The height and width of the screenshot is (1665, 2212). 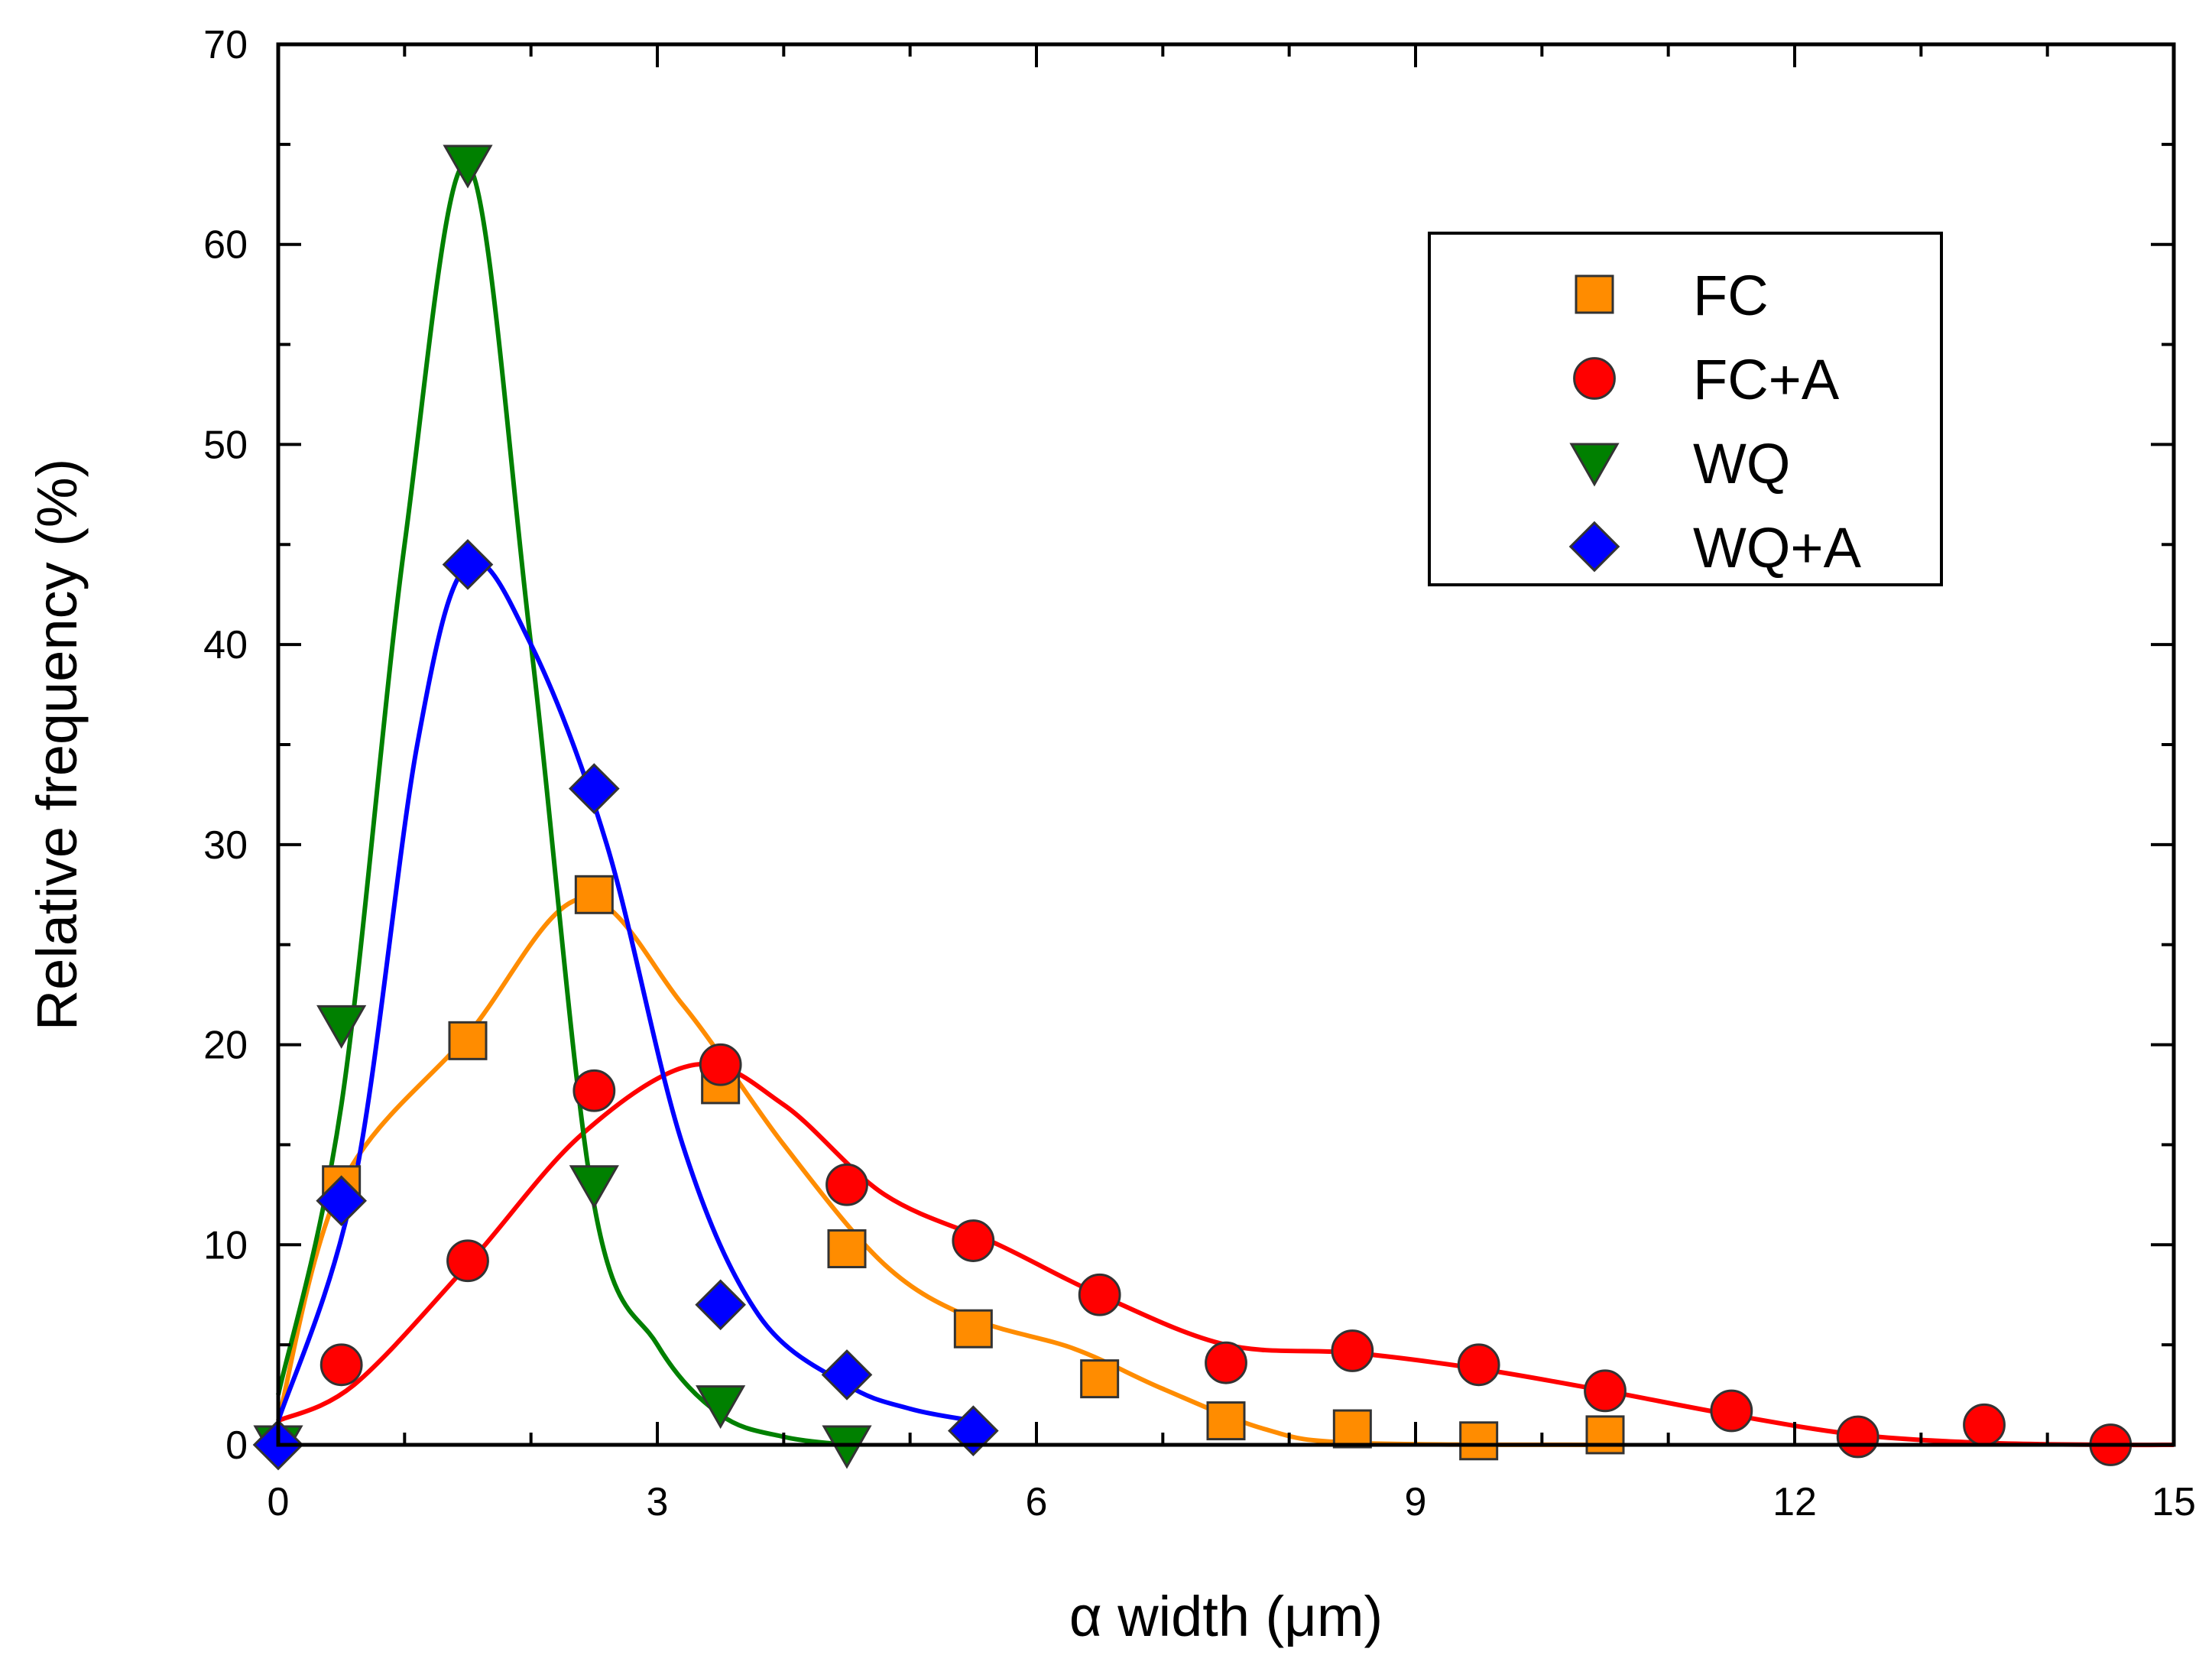 What do you see at coordinates (1594, 294) in the screenshot?
I see `legend-marker-fc` at bounding box center [1594, 294].